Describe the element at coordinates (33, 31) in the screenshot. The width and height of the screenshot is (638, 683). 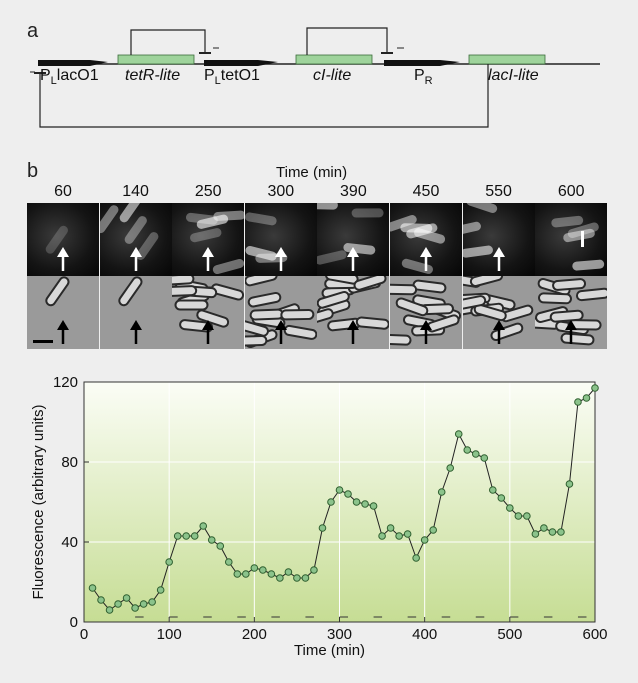
I see `panel-a-label: a` at that location.